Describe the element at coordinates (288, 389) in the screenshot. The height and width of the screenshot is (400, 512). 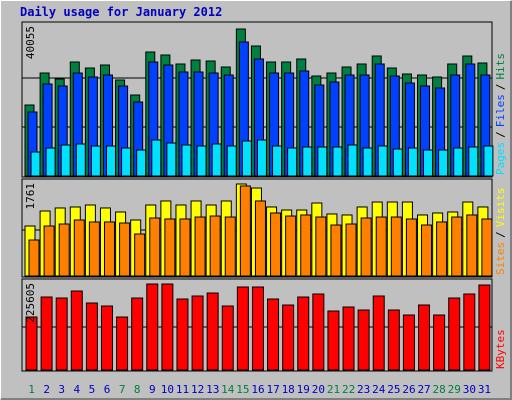
I see `x-tick-label: 18` at that location.